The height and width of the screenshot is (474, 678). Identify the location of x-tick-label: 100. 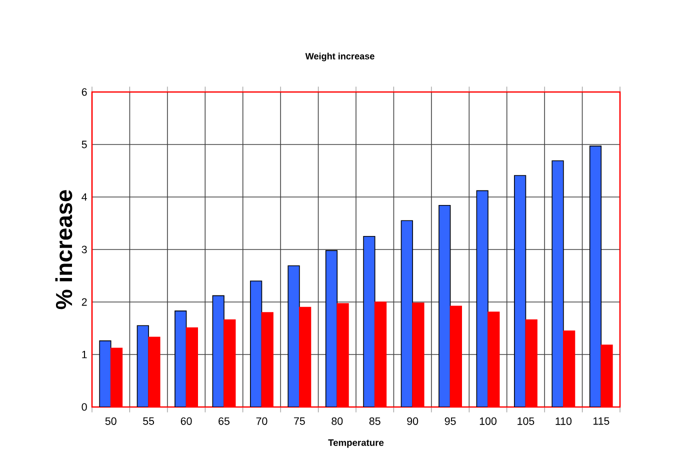
(488, 421).